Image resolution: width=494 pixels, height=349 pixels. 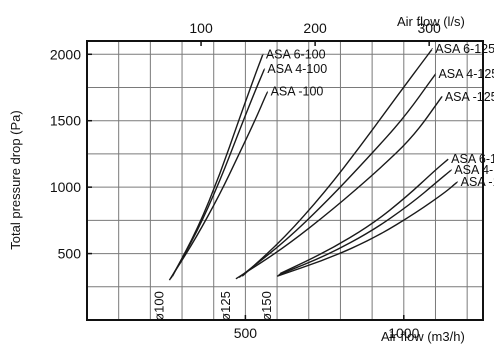 What do you see at coordinates (15, 179) in the screenshot?
I see `y-axis-label: Total pressure drop (Pa)` at bounding box center [15, 179].